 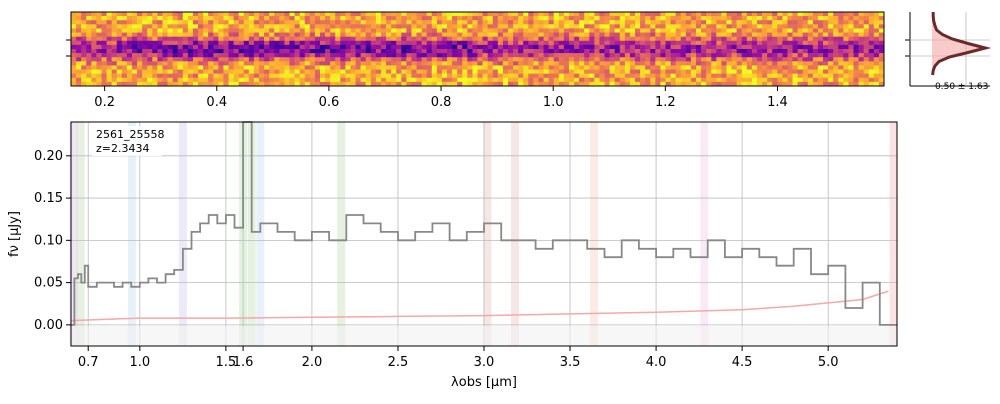 What do you see at coordinates (515, 234) in the screenshot?
I see `emission-band` at bounding box center [515, 234].